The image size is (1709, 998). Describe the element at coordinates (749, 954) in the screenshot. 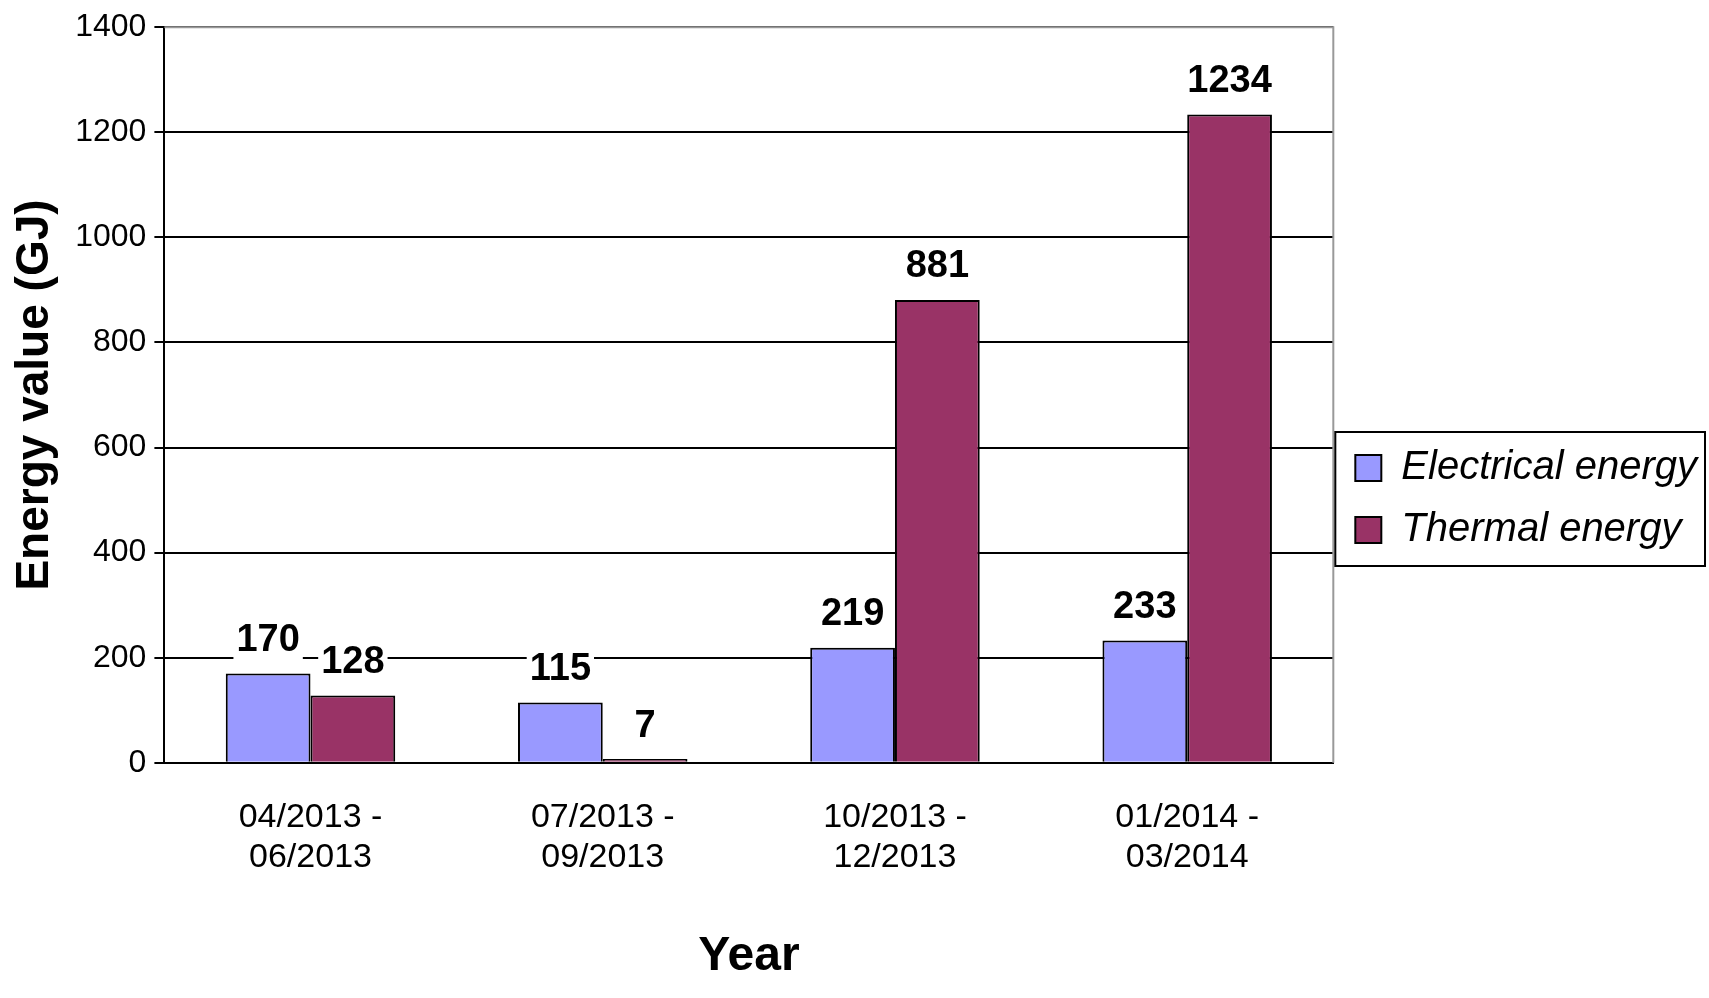

I see `x-axis-title: Year` at that location.